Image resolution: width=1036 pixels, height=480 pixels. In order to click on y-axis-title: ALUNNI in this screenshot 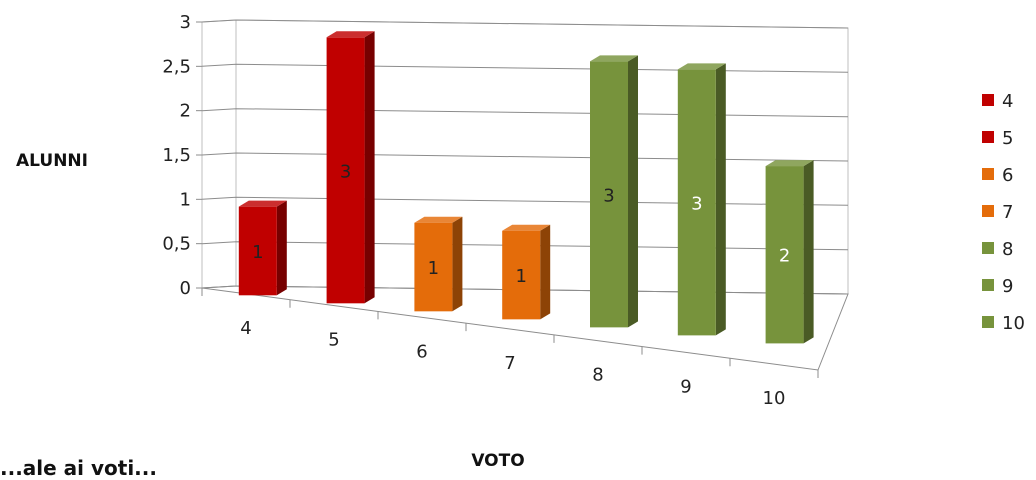, I will do `click(52, 161)`.